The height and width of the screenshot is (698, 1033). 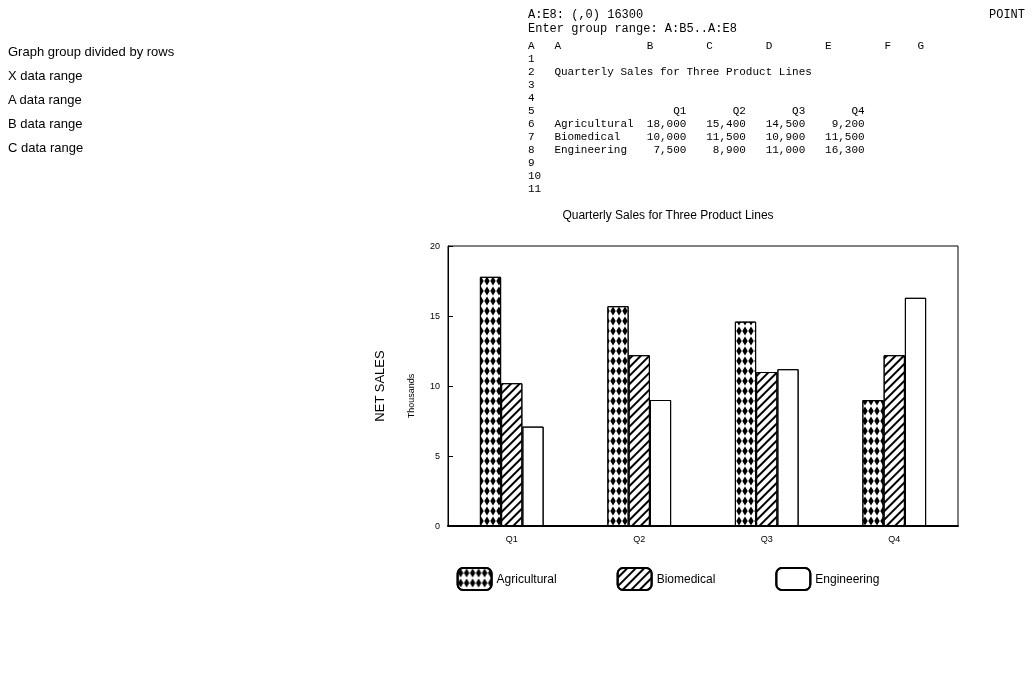 What do you see at coordinates (379, 386) in the screenshot?
I see `y-axis-title: NET SALES` at bounding box center [379, 386].